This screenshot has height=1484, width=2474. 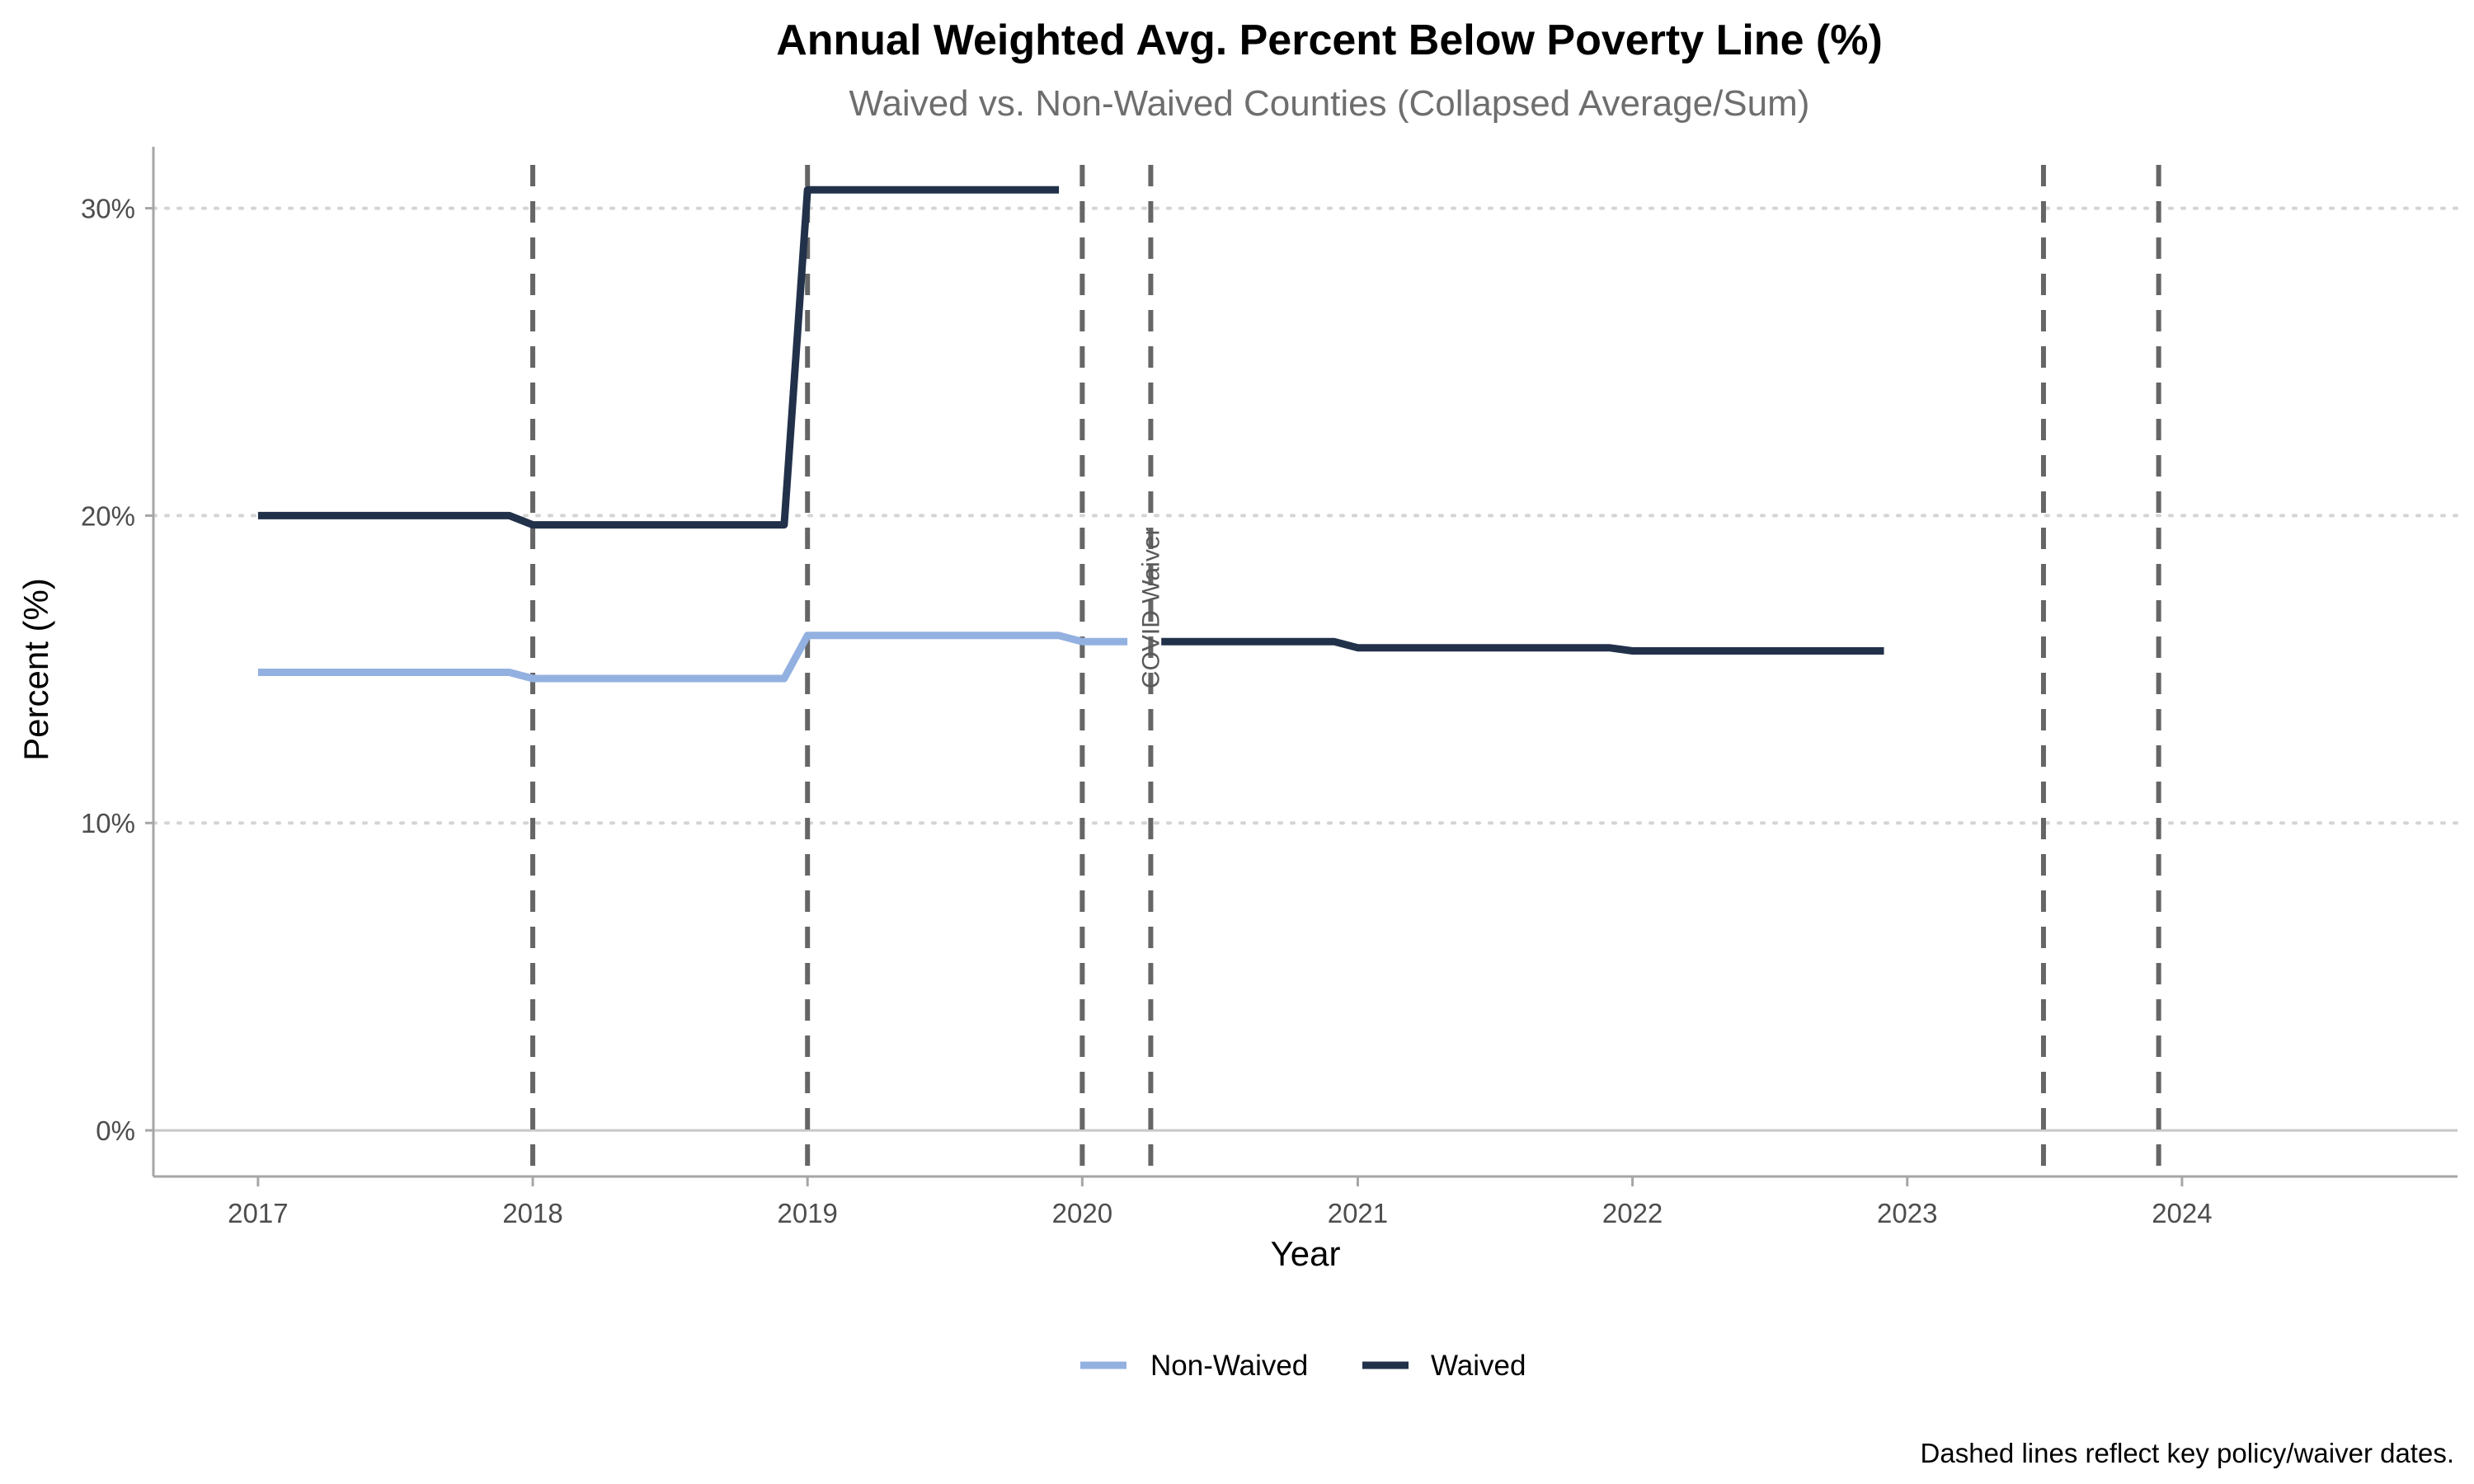 I want to click on x-tick-label: 2017, so click(x=258, y=1213).